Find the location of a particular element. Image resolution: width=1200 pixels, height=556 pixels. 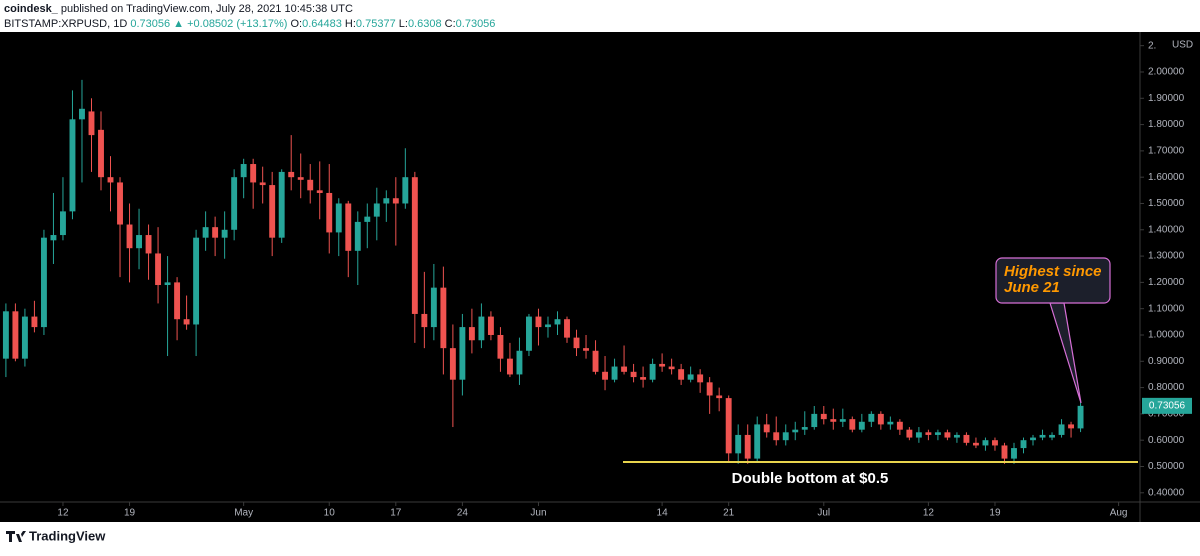

footer-bar is located at coordinates (600, 536).